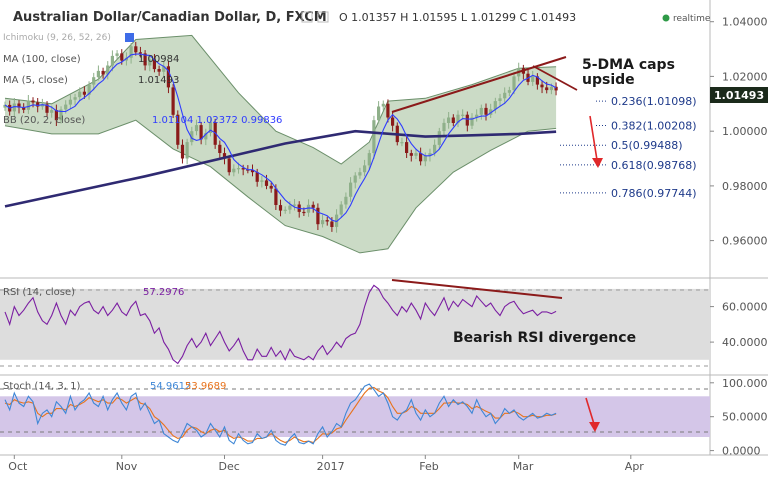  What do you see at coordinates (163, 292) in the screenshot?
I see `rsi-current-value: 57.2976` at bounding box center [163, 292].